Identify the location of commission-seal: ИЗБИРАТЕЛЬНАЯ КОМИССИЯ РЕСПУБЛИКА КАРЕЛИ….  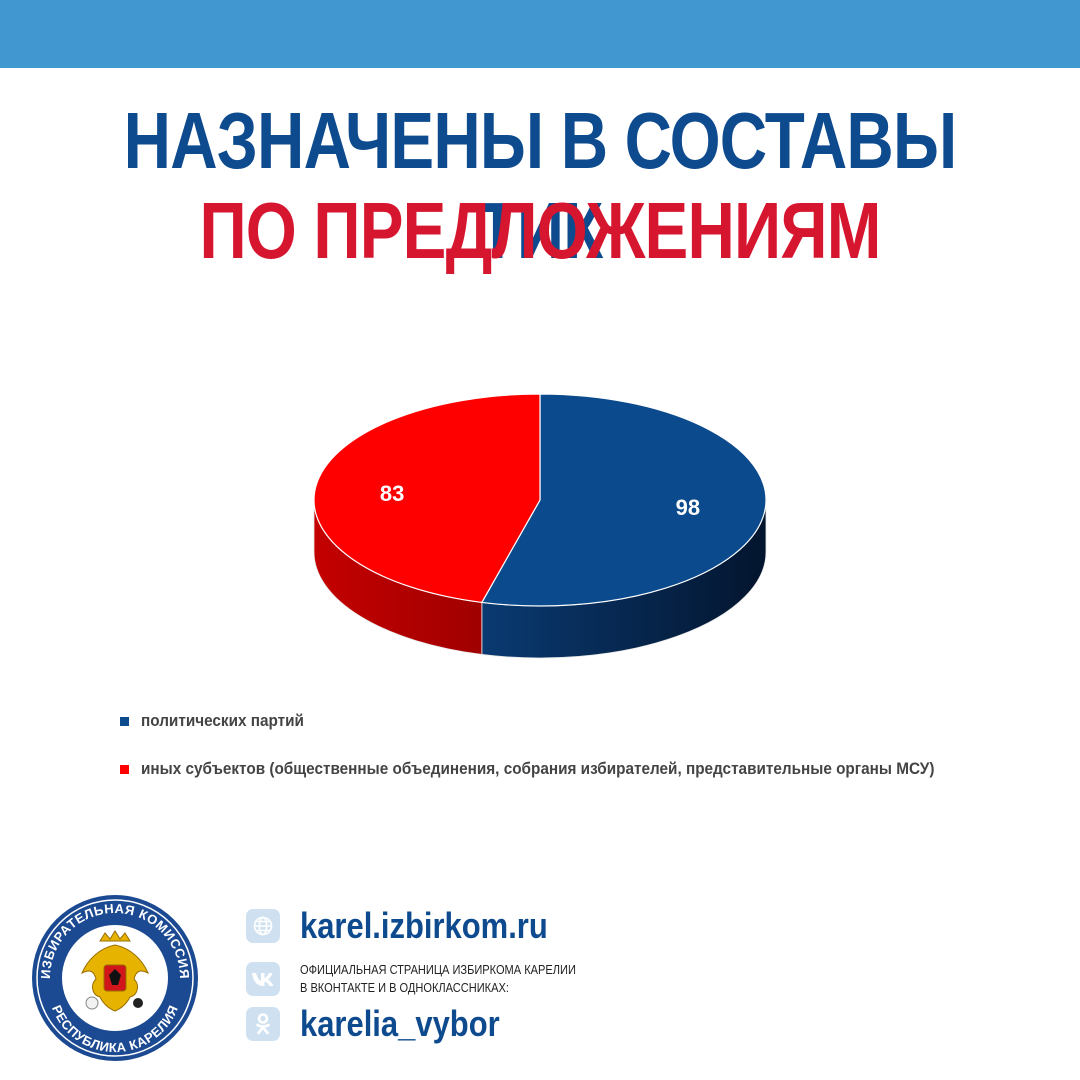
(115, 978).